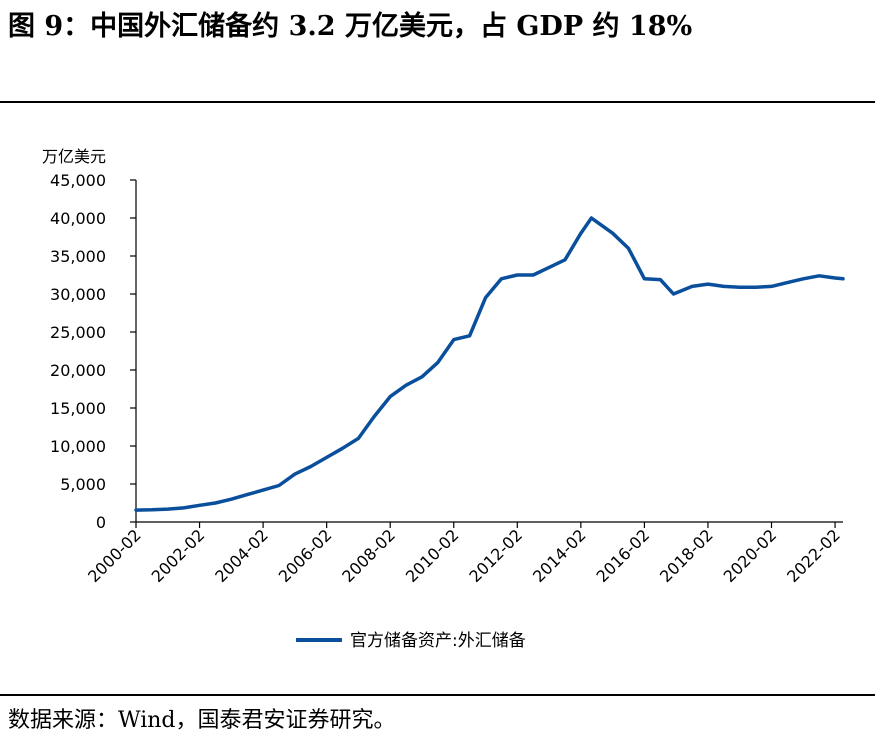 The width and height of the screenshot is (875, 749). Describe the element at coordinates (368, 555) in the screenshot. I see `x-tick-label: 2008-02` at that location.